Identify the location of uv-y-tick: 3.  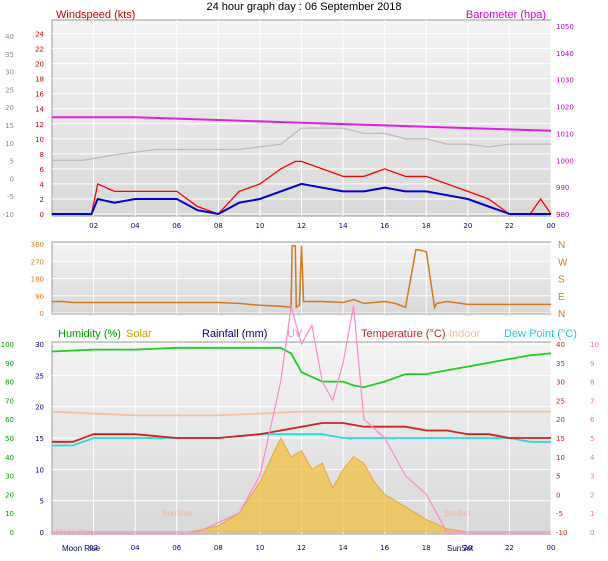
(592, 477).